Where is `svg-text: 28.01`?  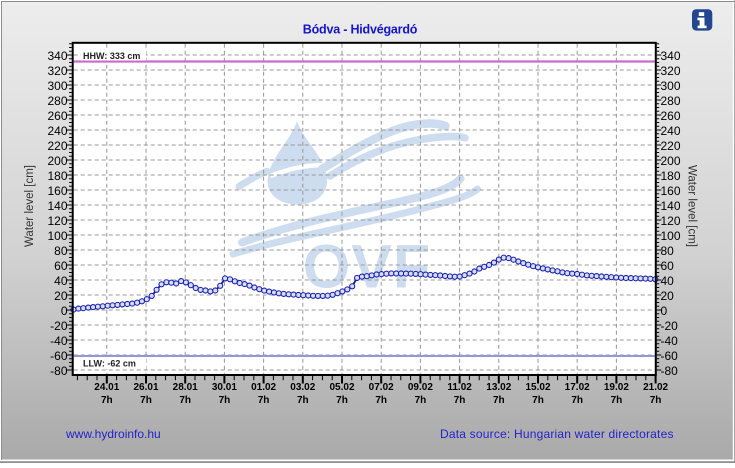 svg-text: 28.01 is located at coordinates (185, 387).